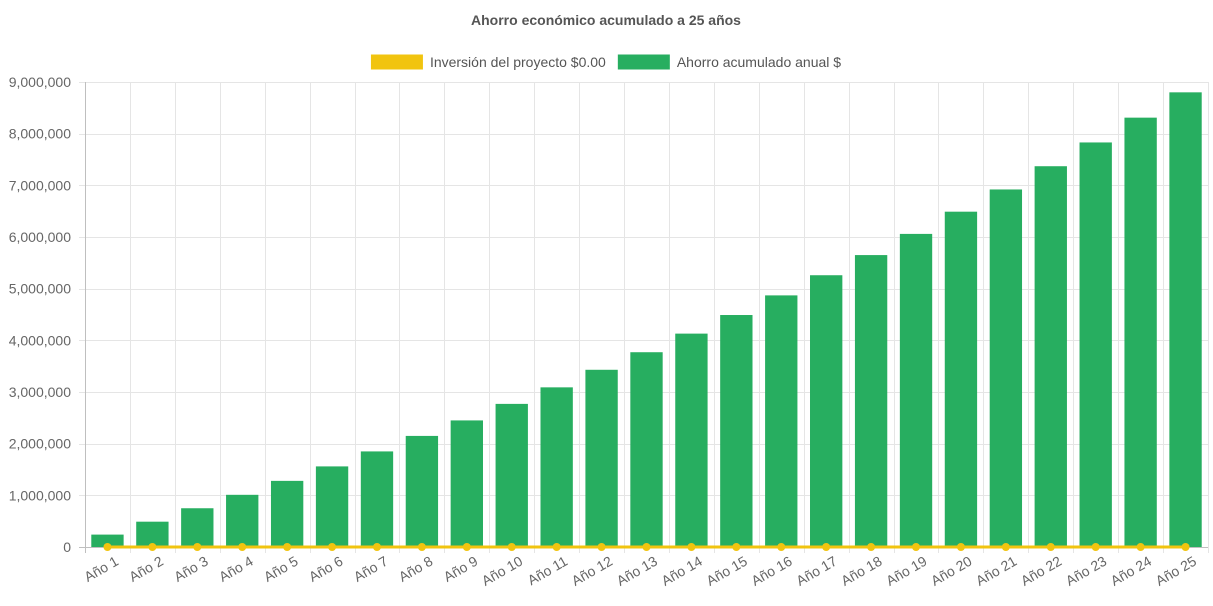 The width and height of the screenshot is (1213, 606). Describe the element at coordinates (1176, 571) in the screenshot. I see `x-tick-label: Año 25` at that location.